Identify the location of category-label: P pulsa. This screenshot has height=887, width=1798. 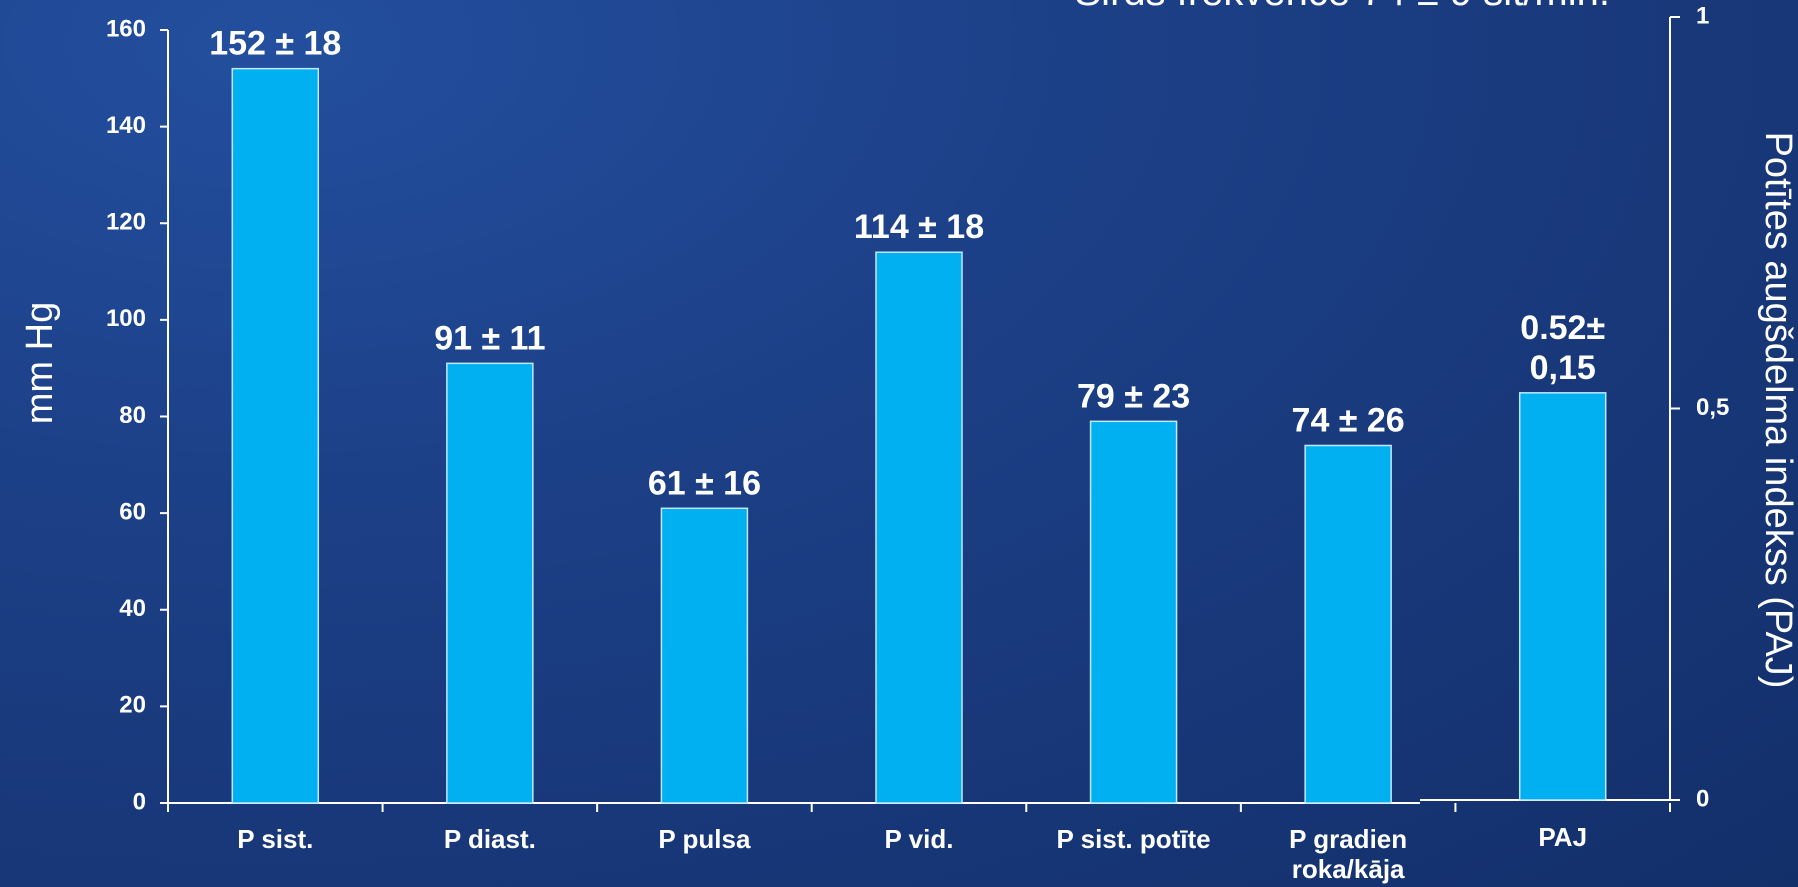
(704, 839).